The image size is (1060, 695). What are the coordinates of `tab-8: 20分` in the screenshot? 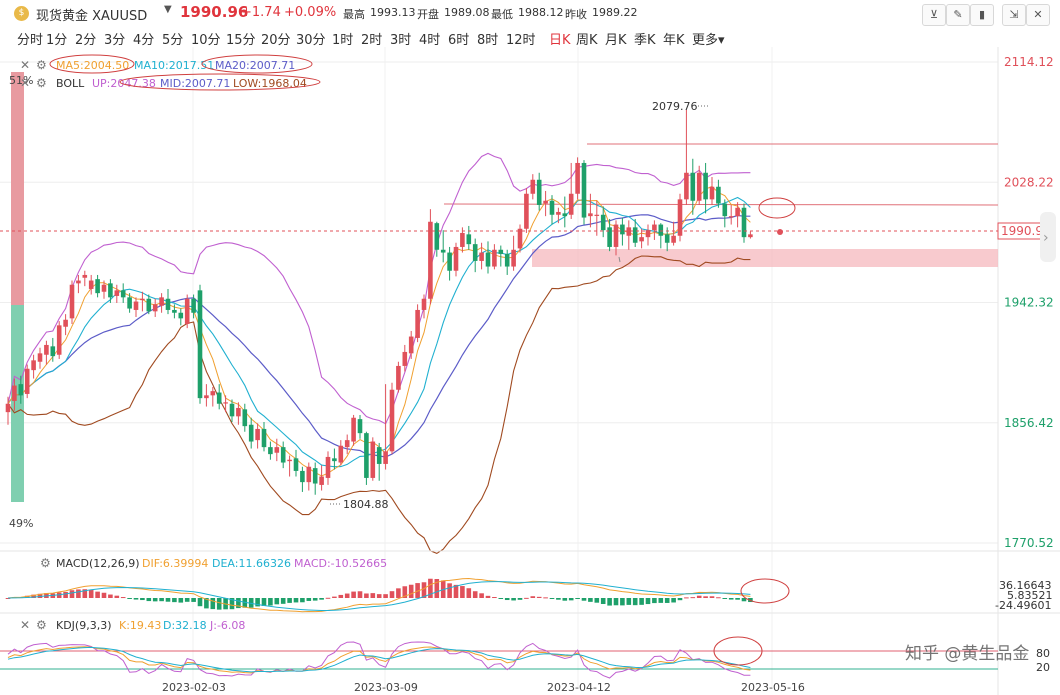 It's located at (276, 40).